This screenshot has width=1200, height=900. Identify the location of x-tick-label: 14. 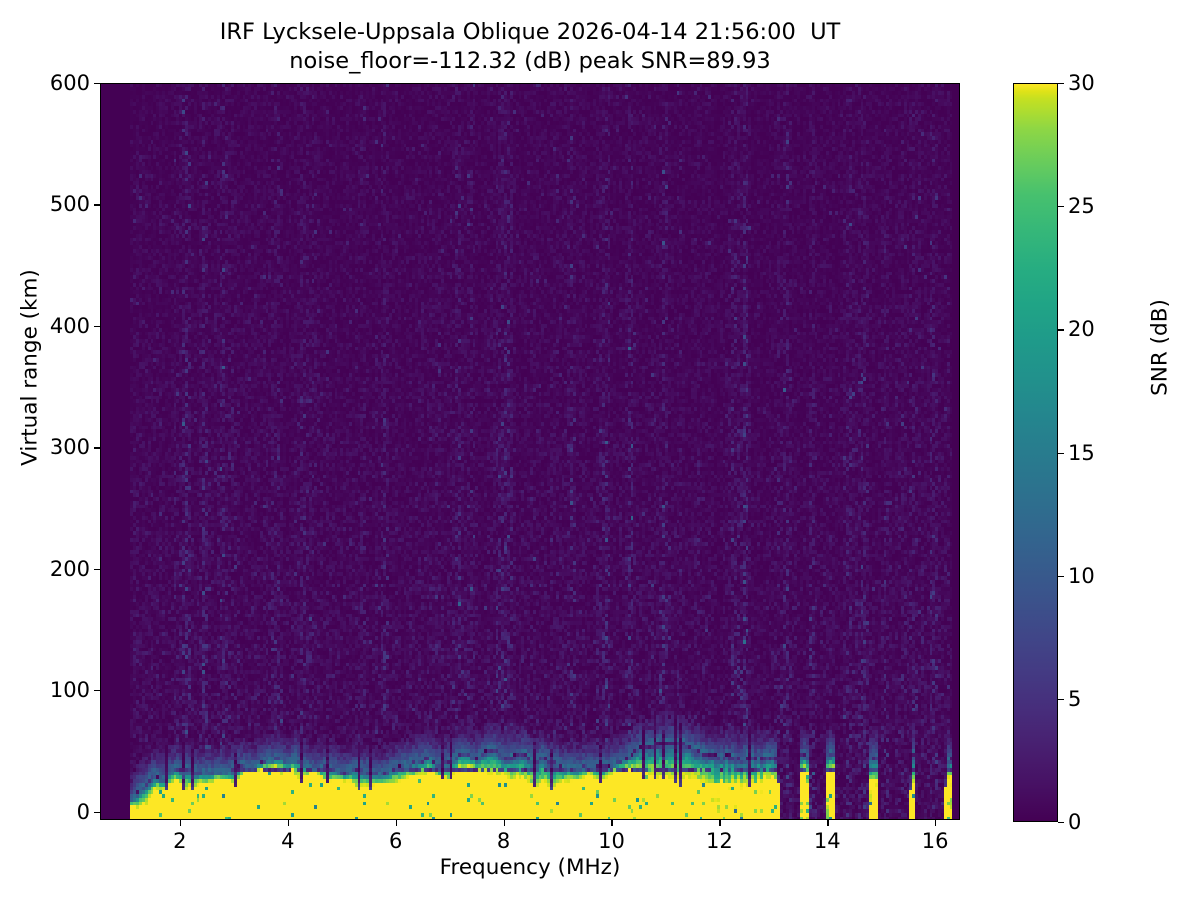
(827, 841).